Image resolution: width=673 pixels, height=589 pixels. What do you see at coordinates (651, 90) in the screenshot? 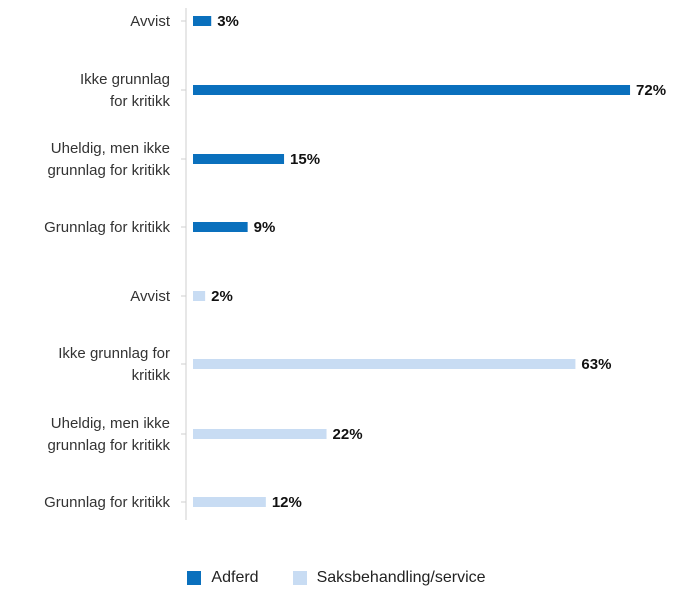
I see `value-label-adferd-1: 72%` at bounding box center [651, 90].